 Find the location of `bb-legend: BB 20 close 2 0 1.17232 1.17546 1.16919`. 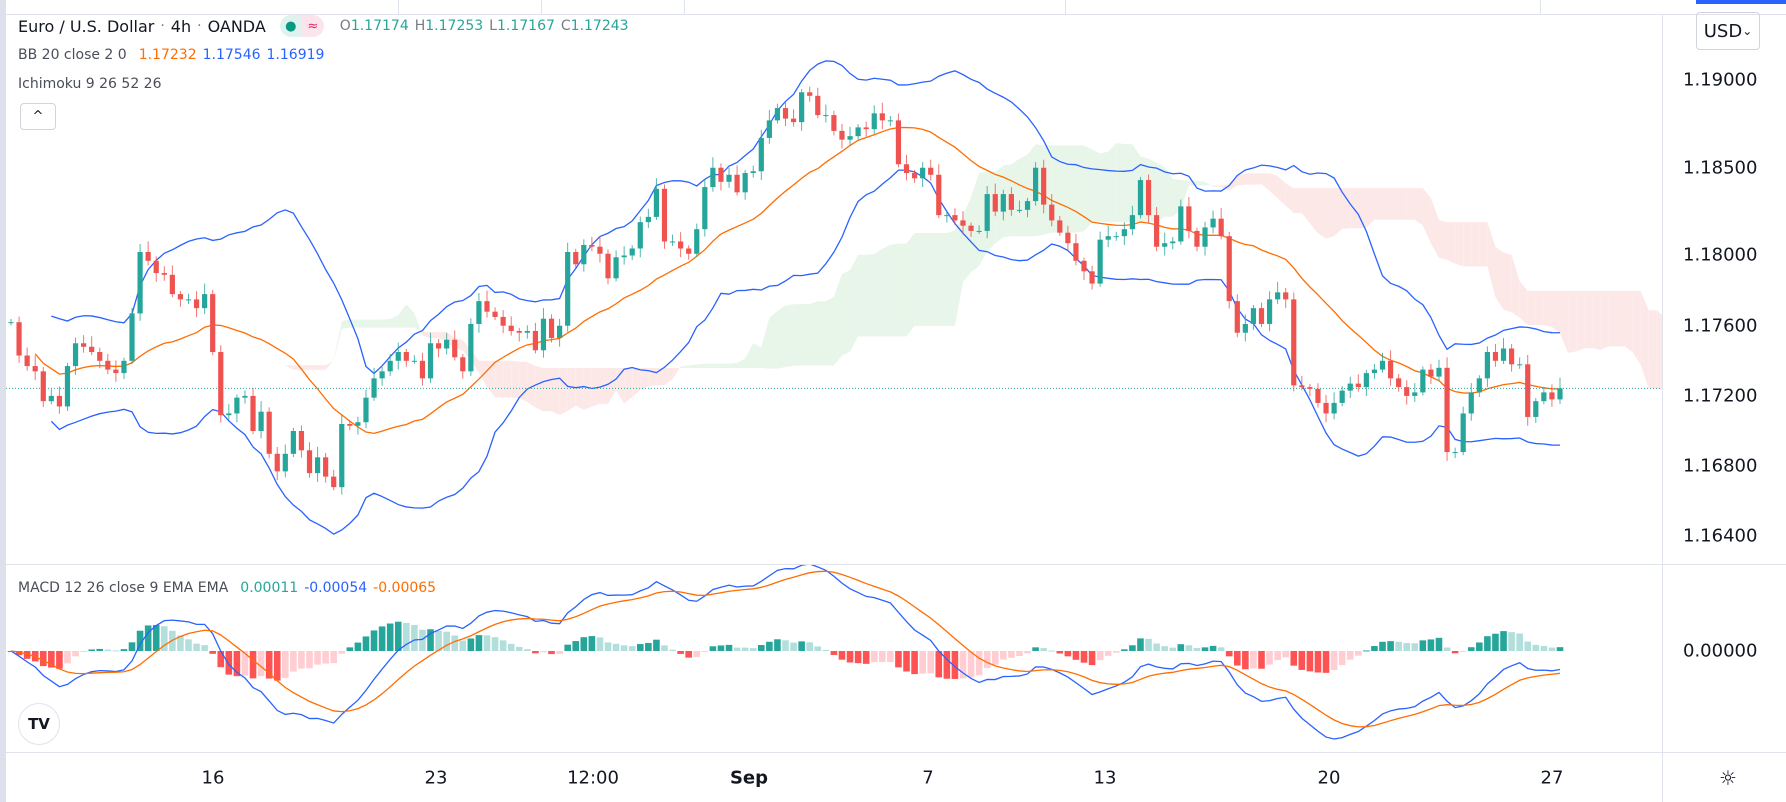

bb-legend: BB 20 close 2 0 1.17232 1.17546 1.16919 is located at coordinates (171, 55).